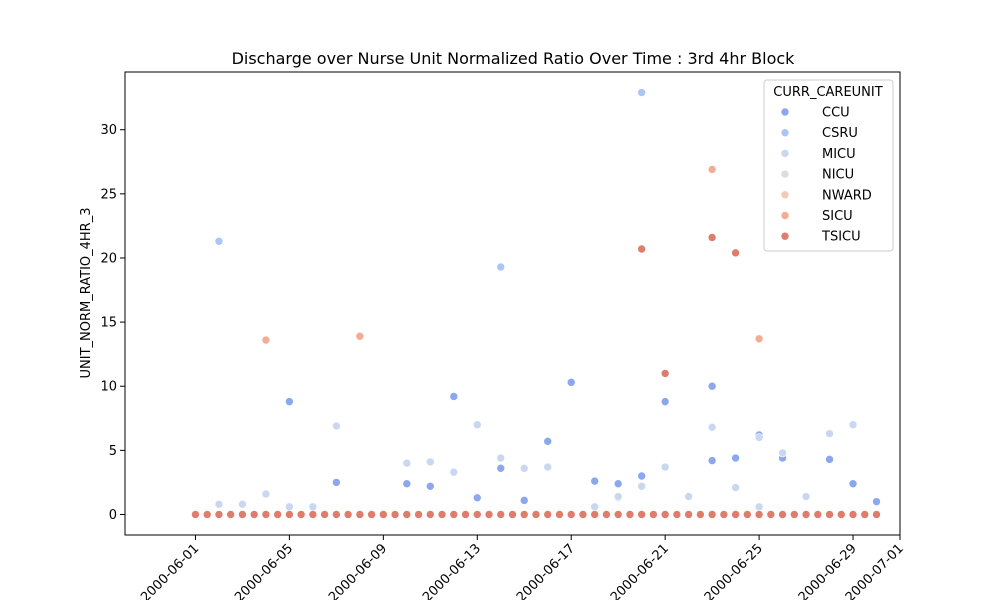 The width and height of the screenshot is (1000, 600). I want to click on y-tick-label: 15, so click(108, 323).